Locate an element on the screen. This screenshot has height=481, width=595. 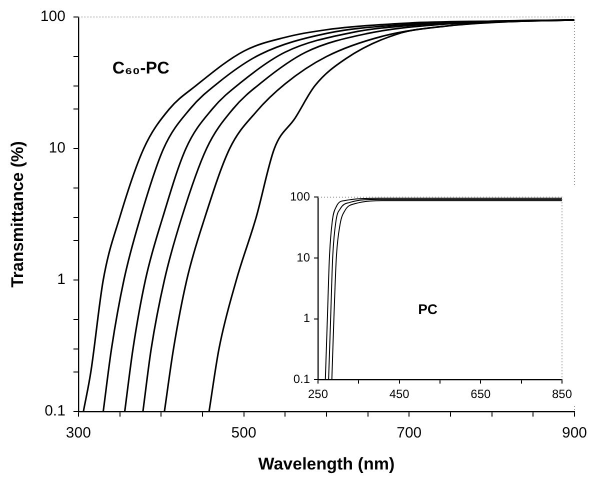
y-axis-title: Transmittance (%) is located at coordinates (17, 214).